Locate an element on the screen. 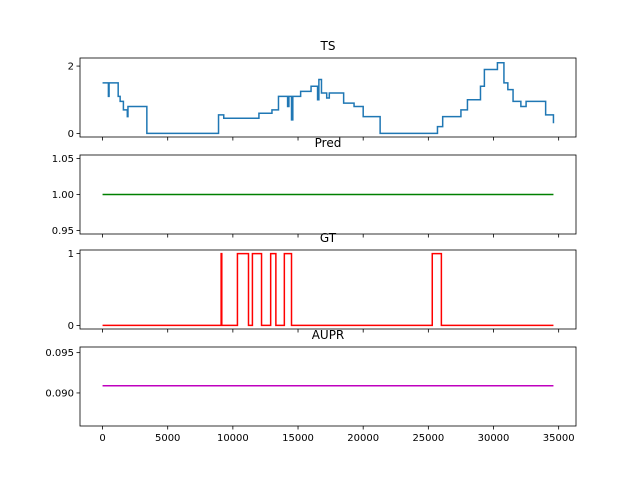  y-tick-label: 0.090 is located at coordinates (59, 393).